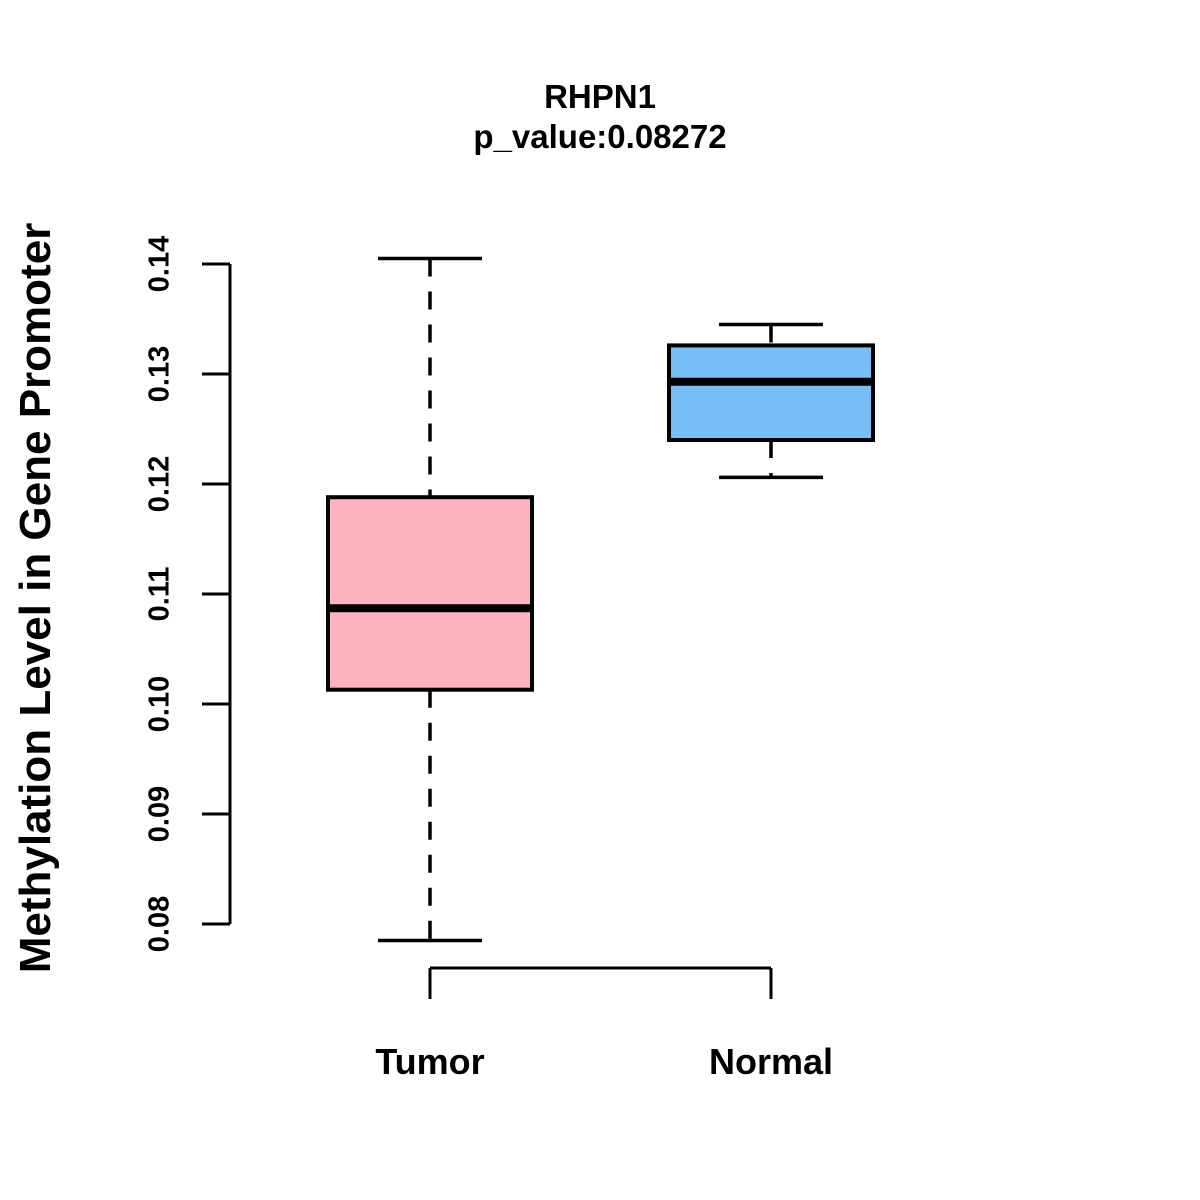 The width and height of the screenshot is (1200, 1200). What do you see at coordinates (159, 704) in the screenshot?
I see `y-tick-label: 0.10` at bounding box center [159, 704].